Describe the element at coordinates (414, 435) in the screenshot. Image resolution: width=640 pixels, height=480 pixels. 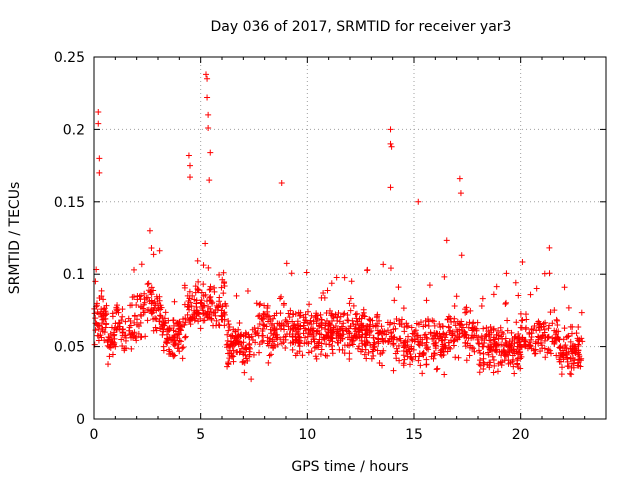
I see `x-tick-label: 15` at that location.